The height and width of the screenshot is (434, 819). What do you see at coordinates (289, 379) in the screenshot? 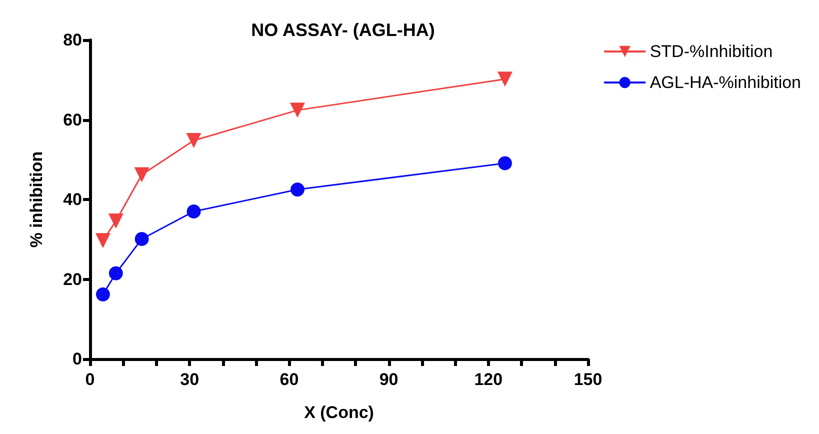
I see `x-tick-label: 60` at bounding box center [289, 379].